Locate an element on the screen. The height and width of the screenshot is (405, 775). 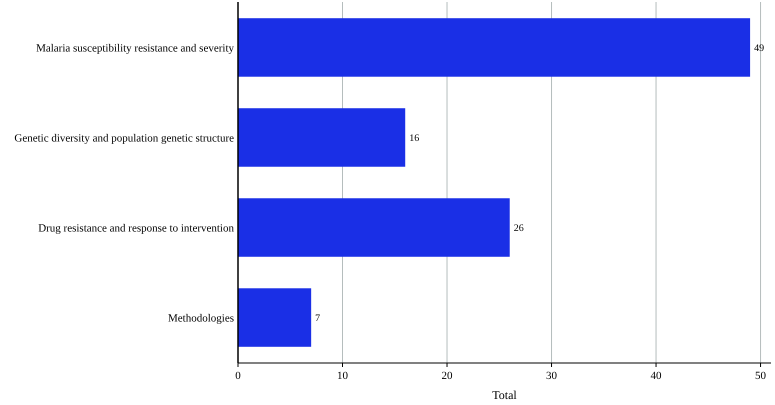
x-tick-label: 50 is located at coordinates (761, 376).